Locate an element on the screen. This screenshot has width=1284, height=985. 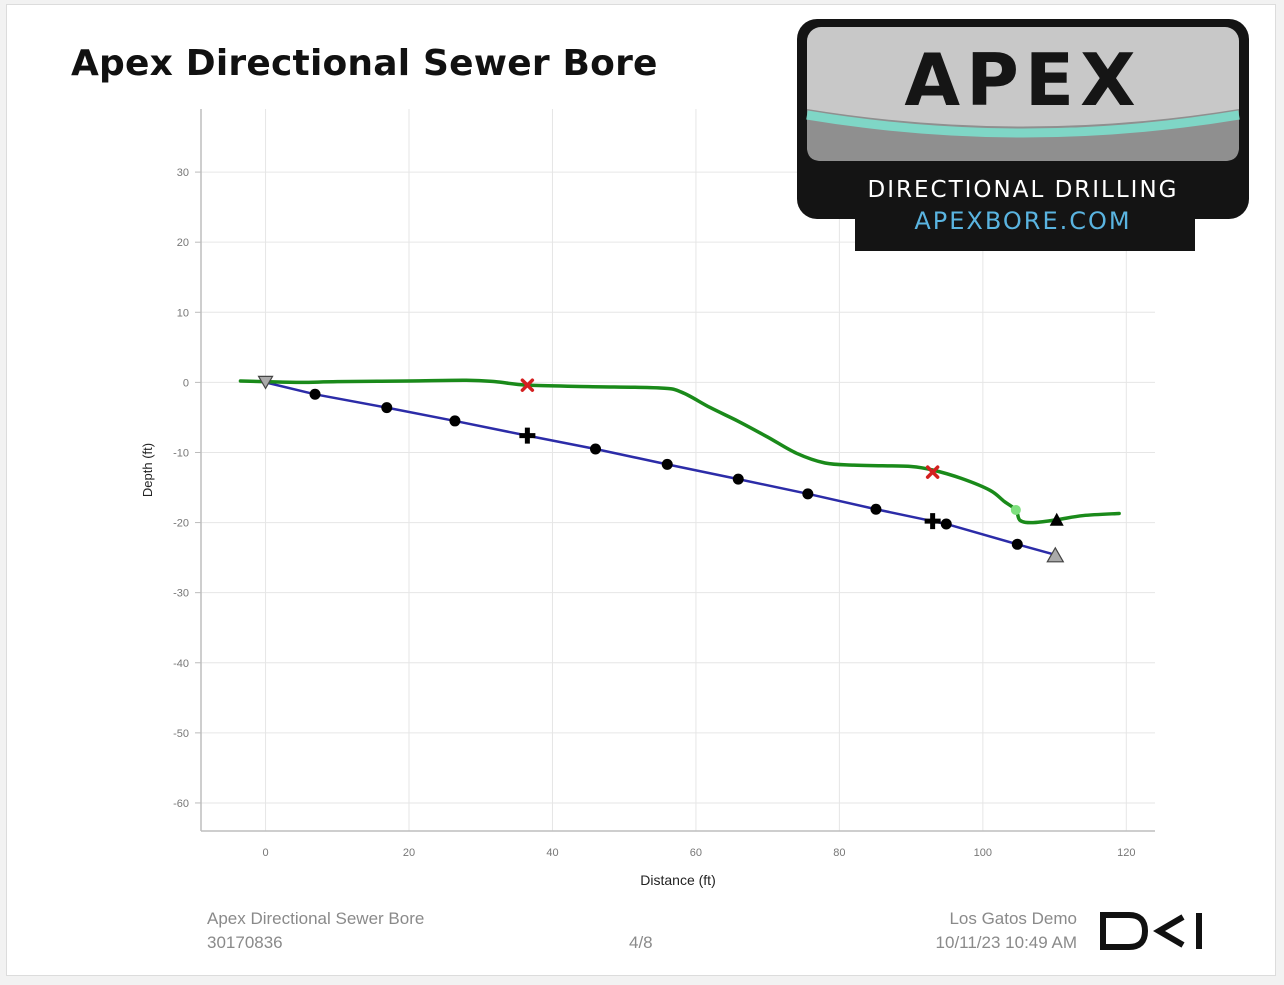
y-tick-label: -40 is located at coordinates (181, 664).